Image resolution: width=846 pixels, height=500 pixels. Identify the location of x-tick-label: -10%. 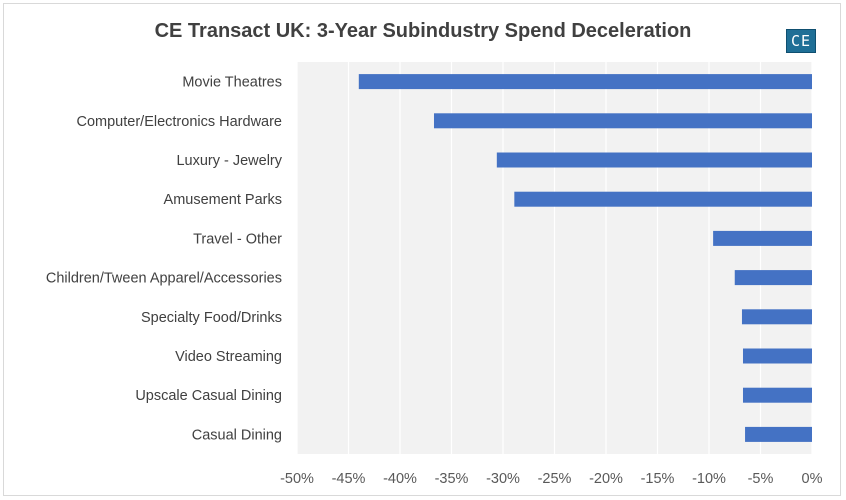
(709, 479).